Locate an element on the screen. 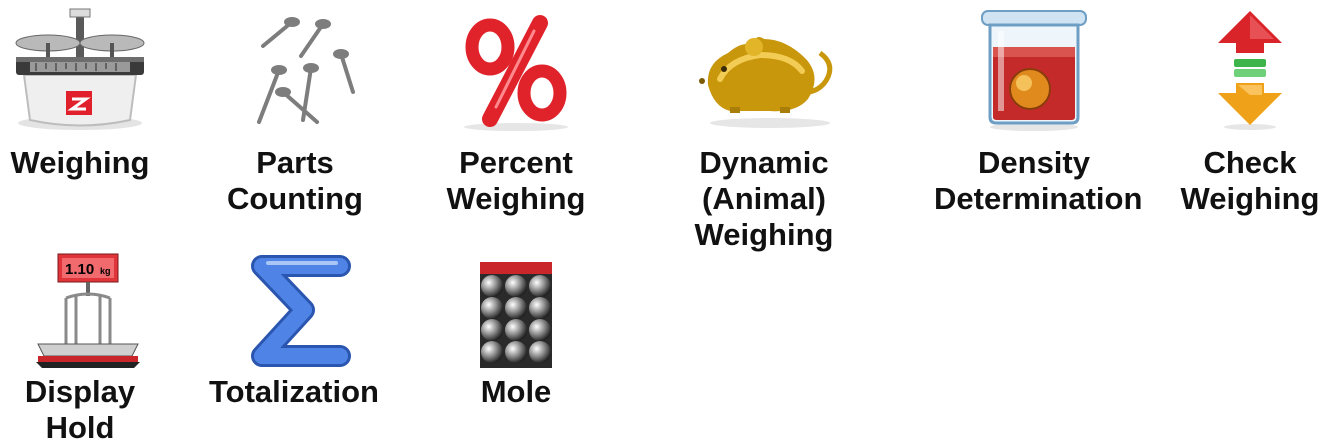 This screenshot has height=446, width=1334. mode-parts-counting: Parts Counting is located at coordinates (295, 112).